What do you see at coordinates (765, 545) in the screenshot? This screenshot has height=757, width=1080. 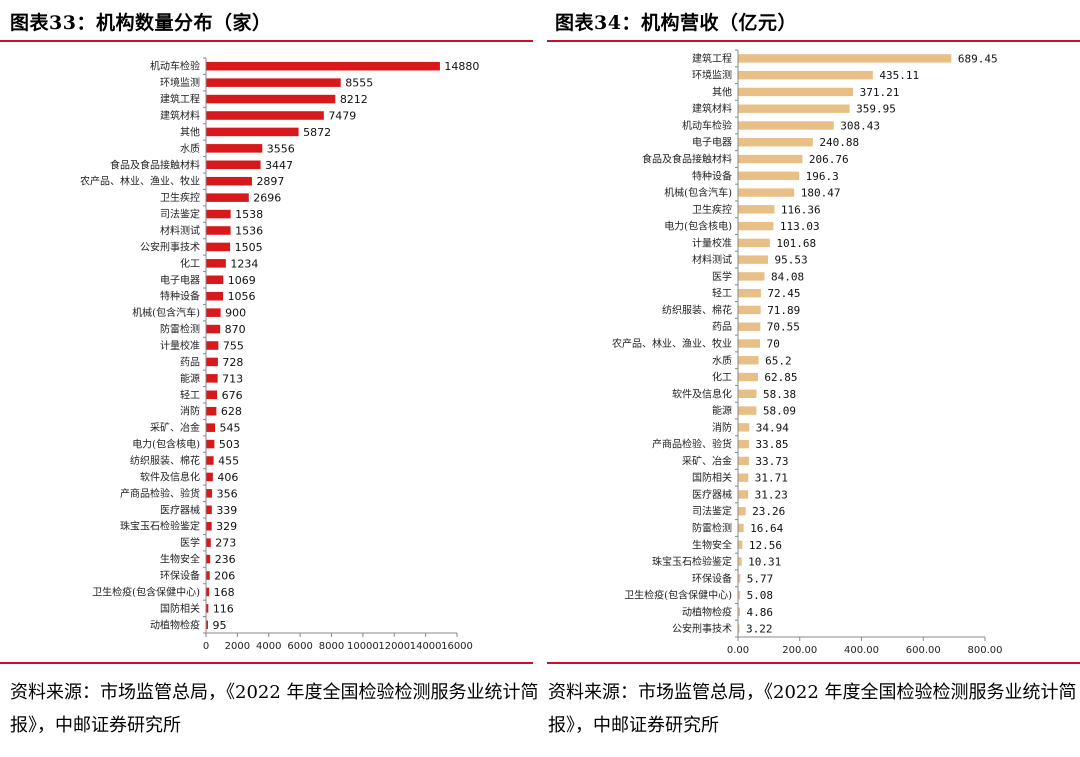 I see `value-label: 12.56` at bounding box center [765, 545].